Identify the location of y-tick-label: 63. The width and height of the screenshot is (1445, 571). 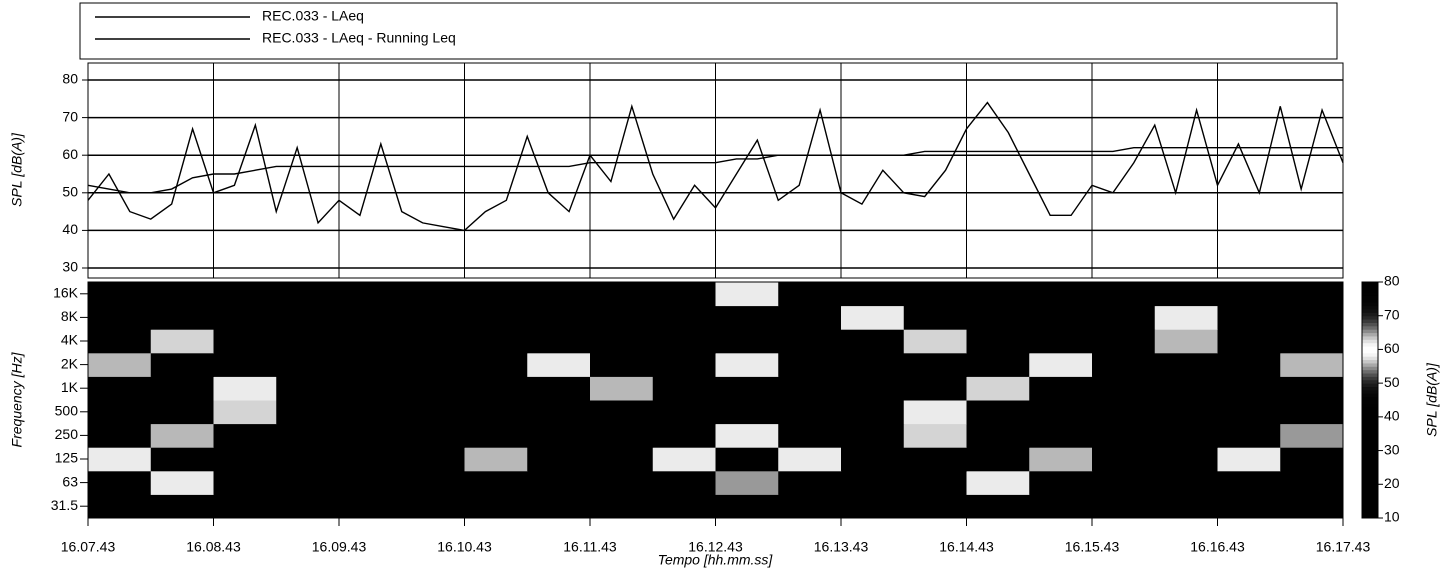
(70, 481).